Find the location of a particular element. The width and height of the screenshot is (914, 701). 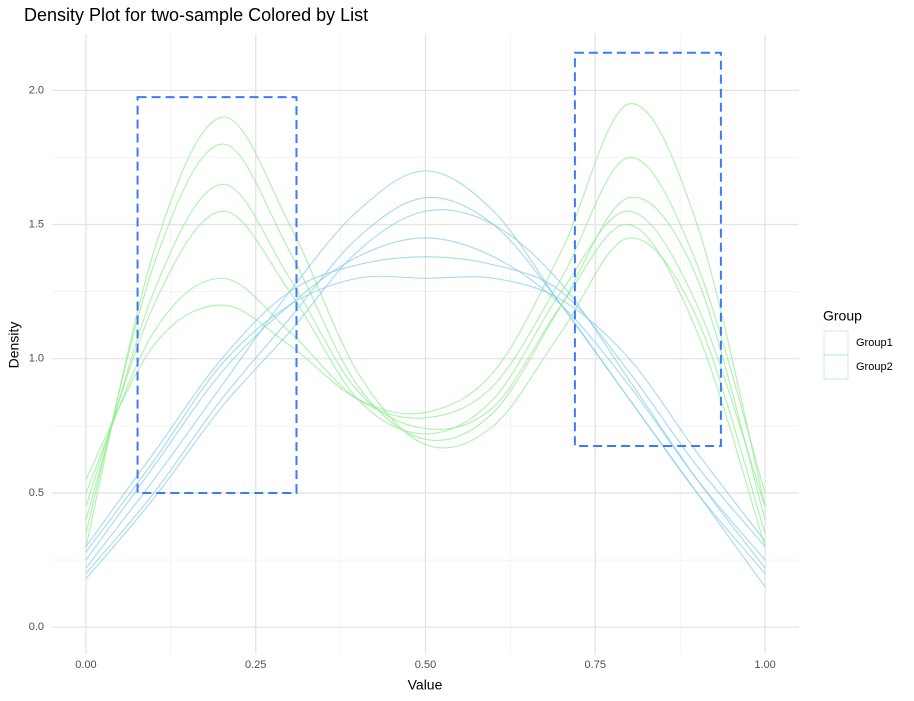

y-axis-label: Density is located at coordinates (14, 345).